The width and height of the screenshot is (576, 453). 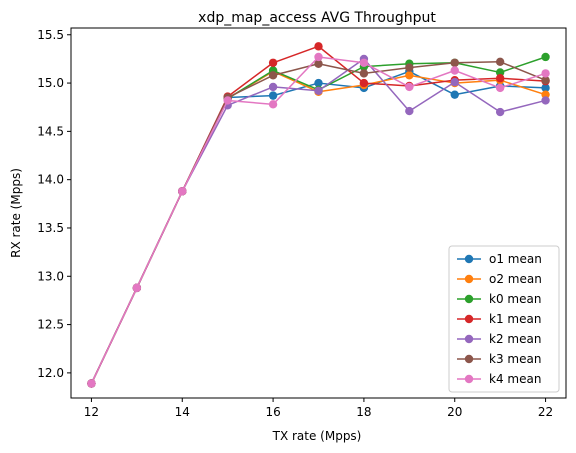 I want to click on x-tick-label: 22, so click(x=545, y=412).